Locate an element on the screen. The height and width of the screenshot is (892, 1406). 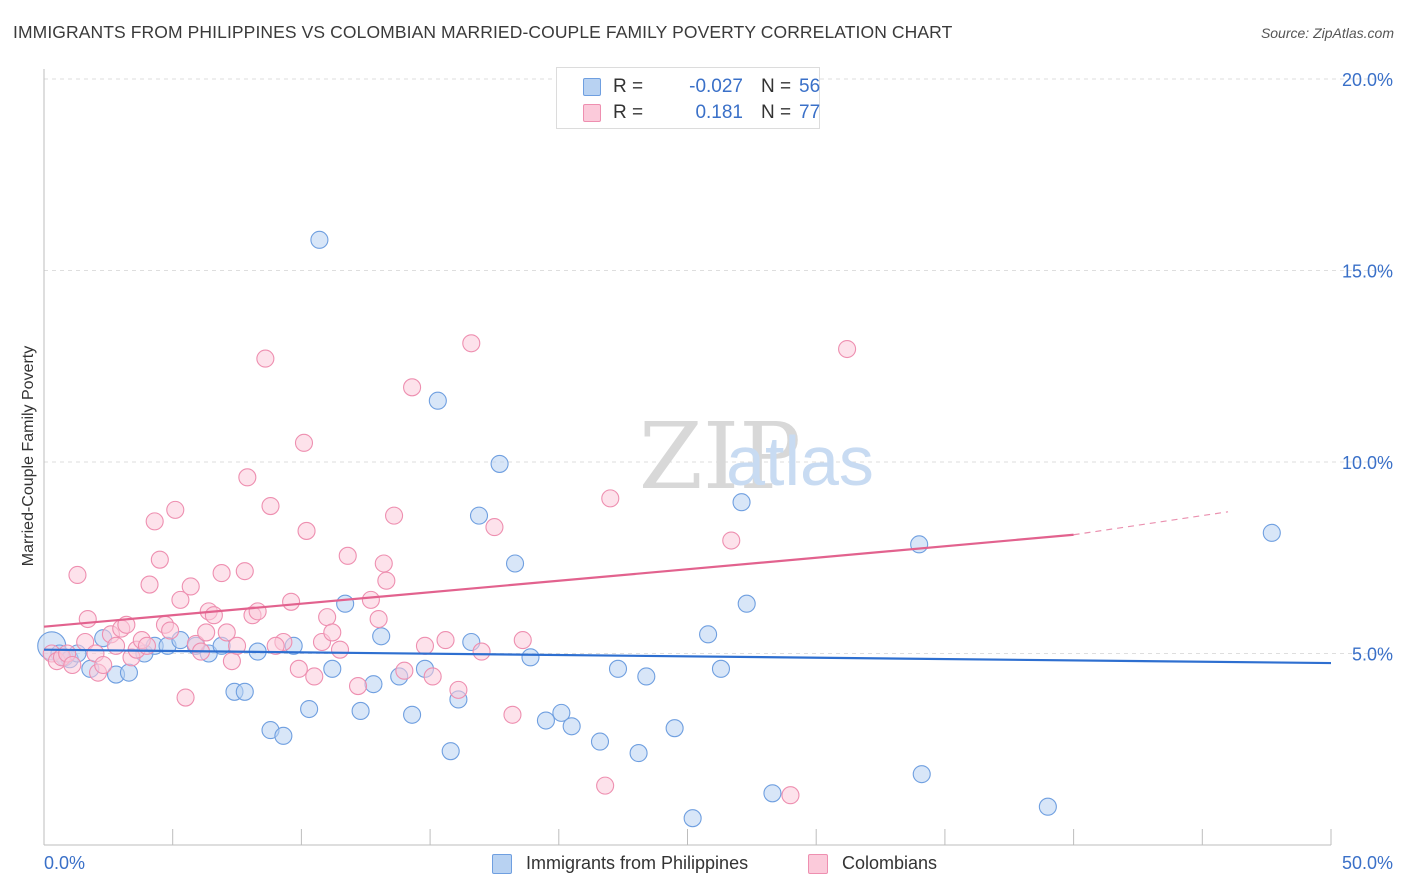
philippines-legend-label: Immigrants from Philippines is located at coordinates (637, 863).